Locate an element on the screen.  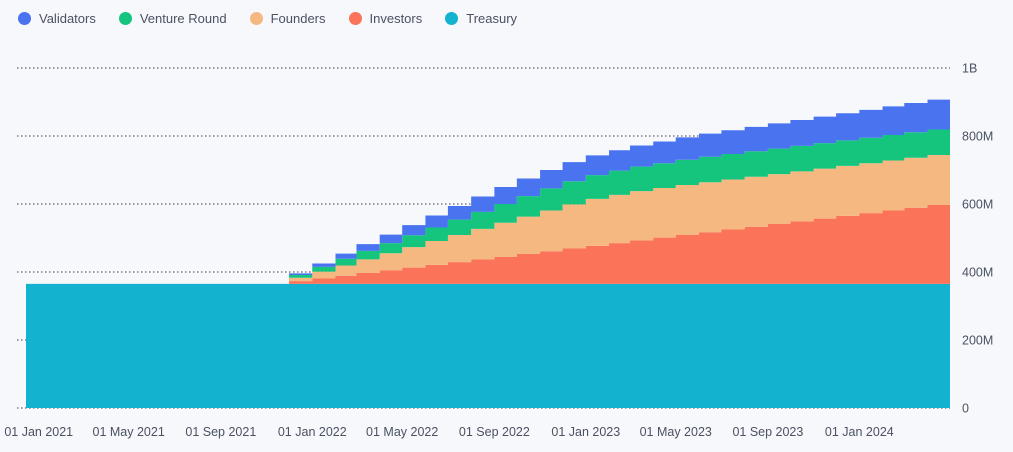
legend-label-treasury: Treasury is located at coordinates (492, 18).